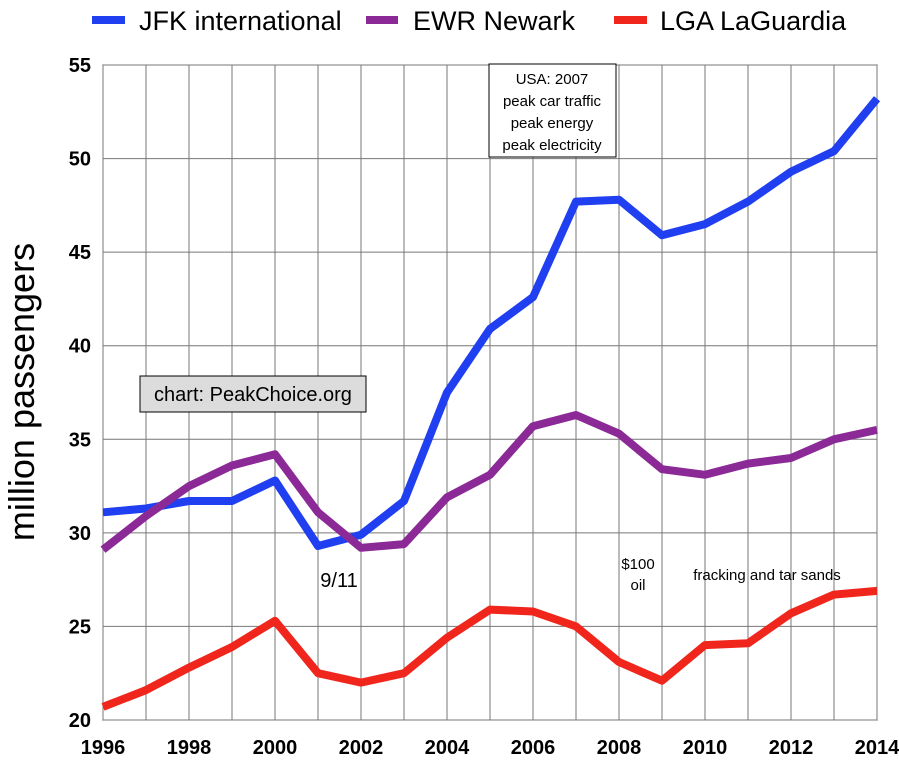 This screenshot has width=899, height=767. Describe the element at coordinates (791, 748) in the screenshot. I see `x-tick-label: 2012` at that location.